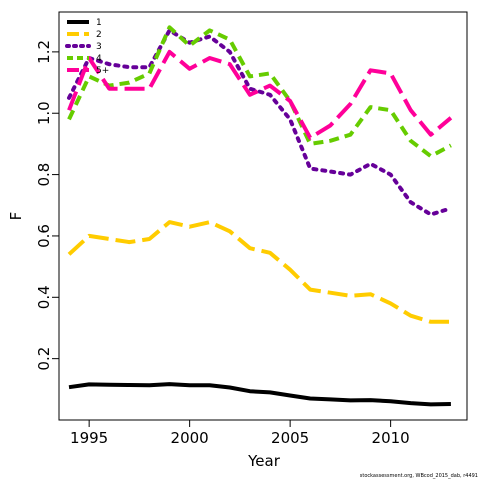 The height and width of the screenshot is (480, 480). What do you see at coordinates (190, 438) in the screenshot?
I see `x-tick-label: 2000` at bounding box center [190, 438].